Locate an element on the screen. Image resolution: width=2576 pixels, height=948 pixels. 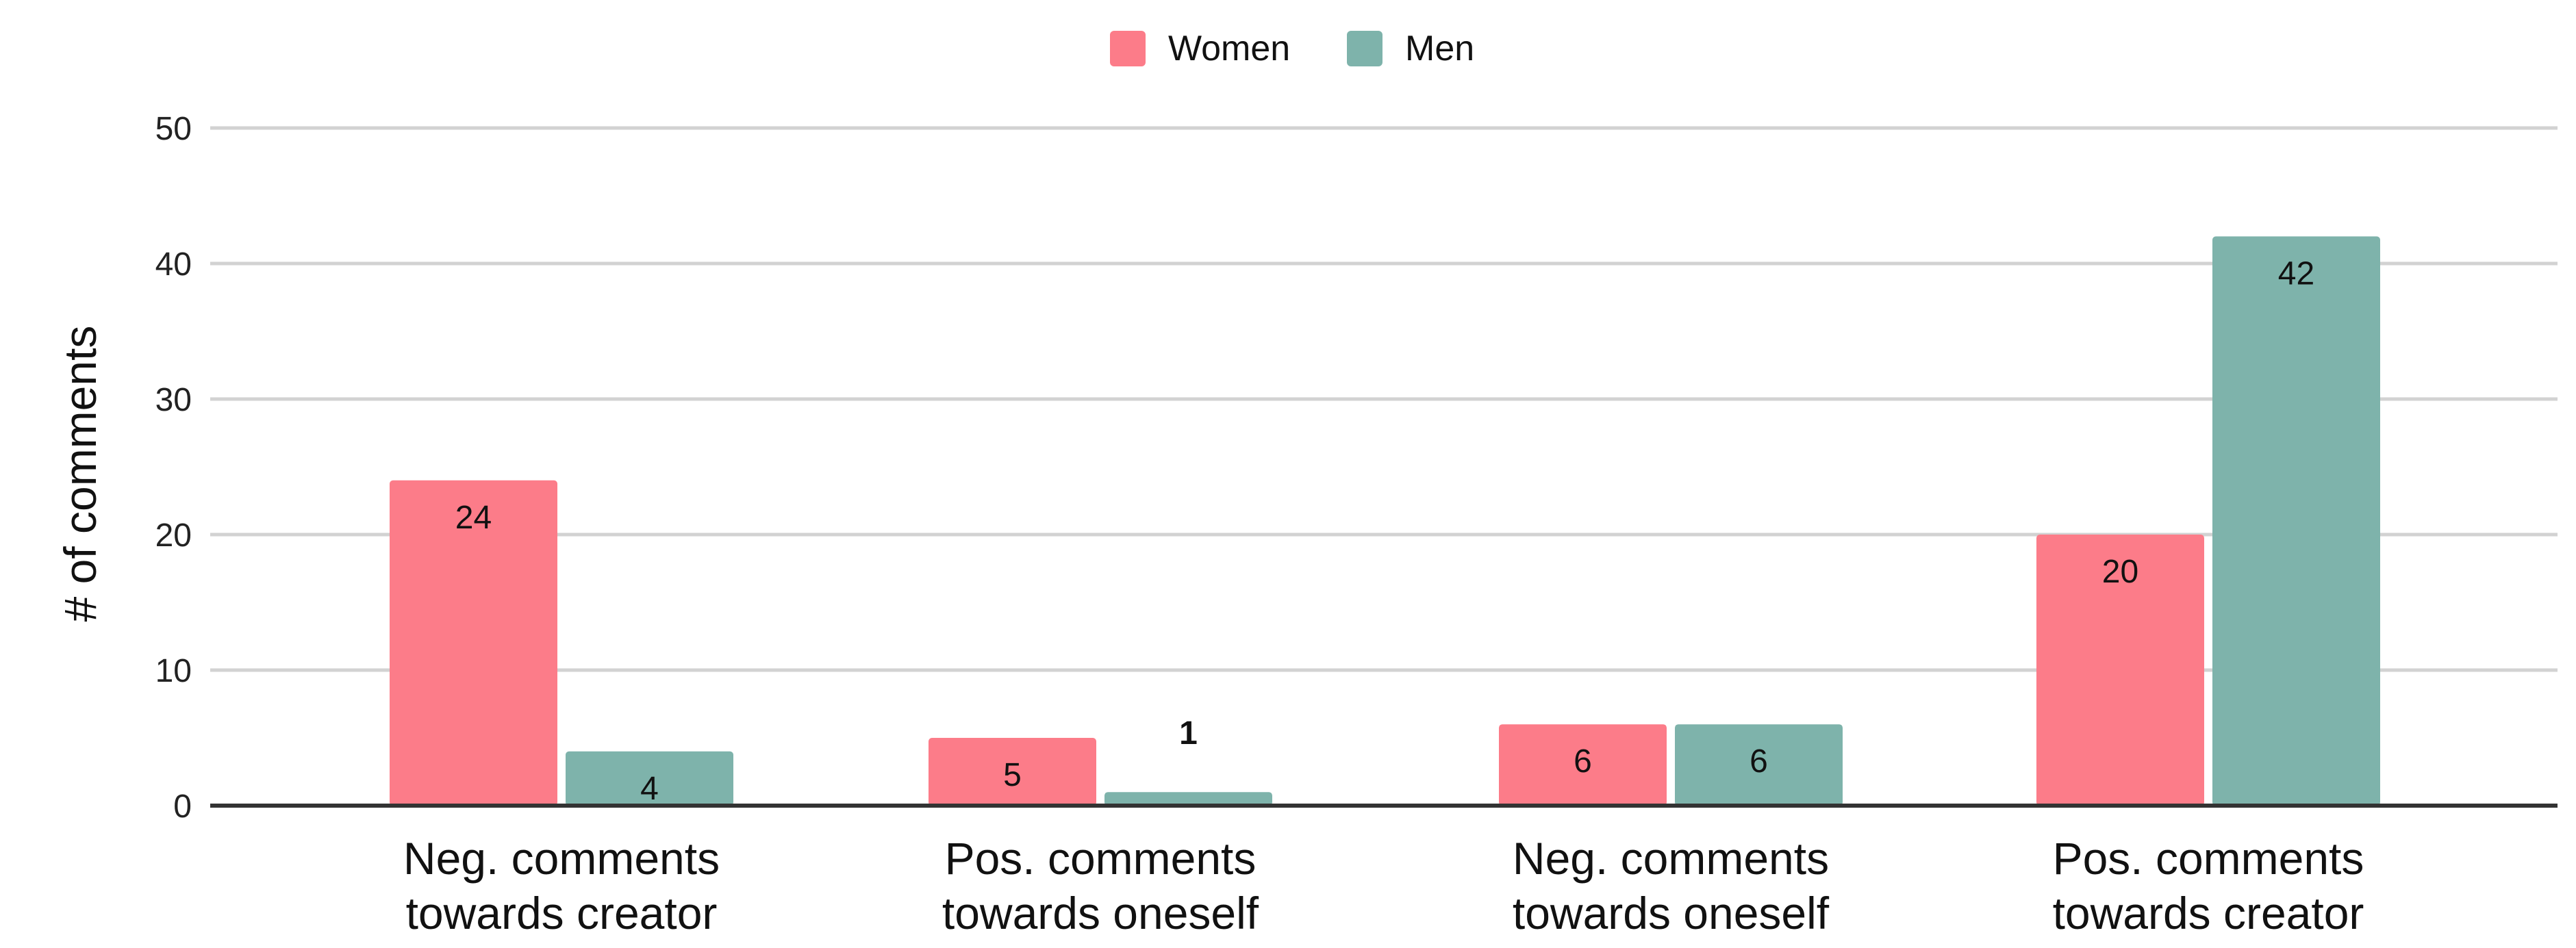
y-tick-label: 30 is located at coordinates (173, 400).